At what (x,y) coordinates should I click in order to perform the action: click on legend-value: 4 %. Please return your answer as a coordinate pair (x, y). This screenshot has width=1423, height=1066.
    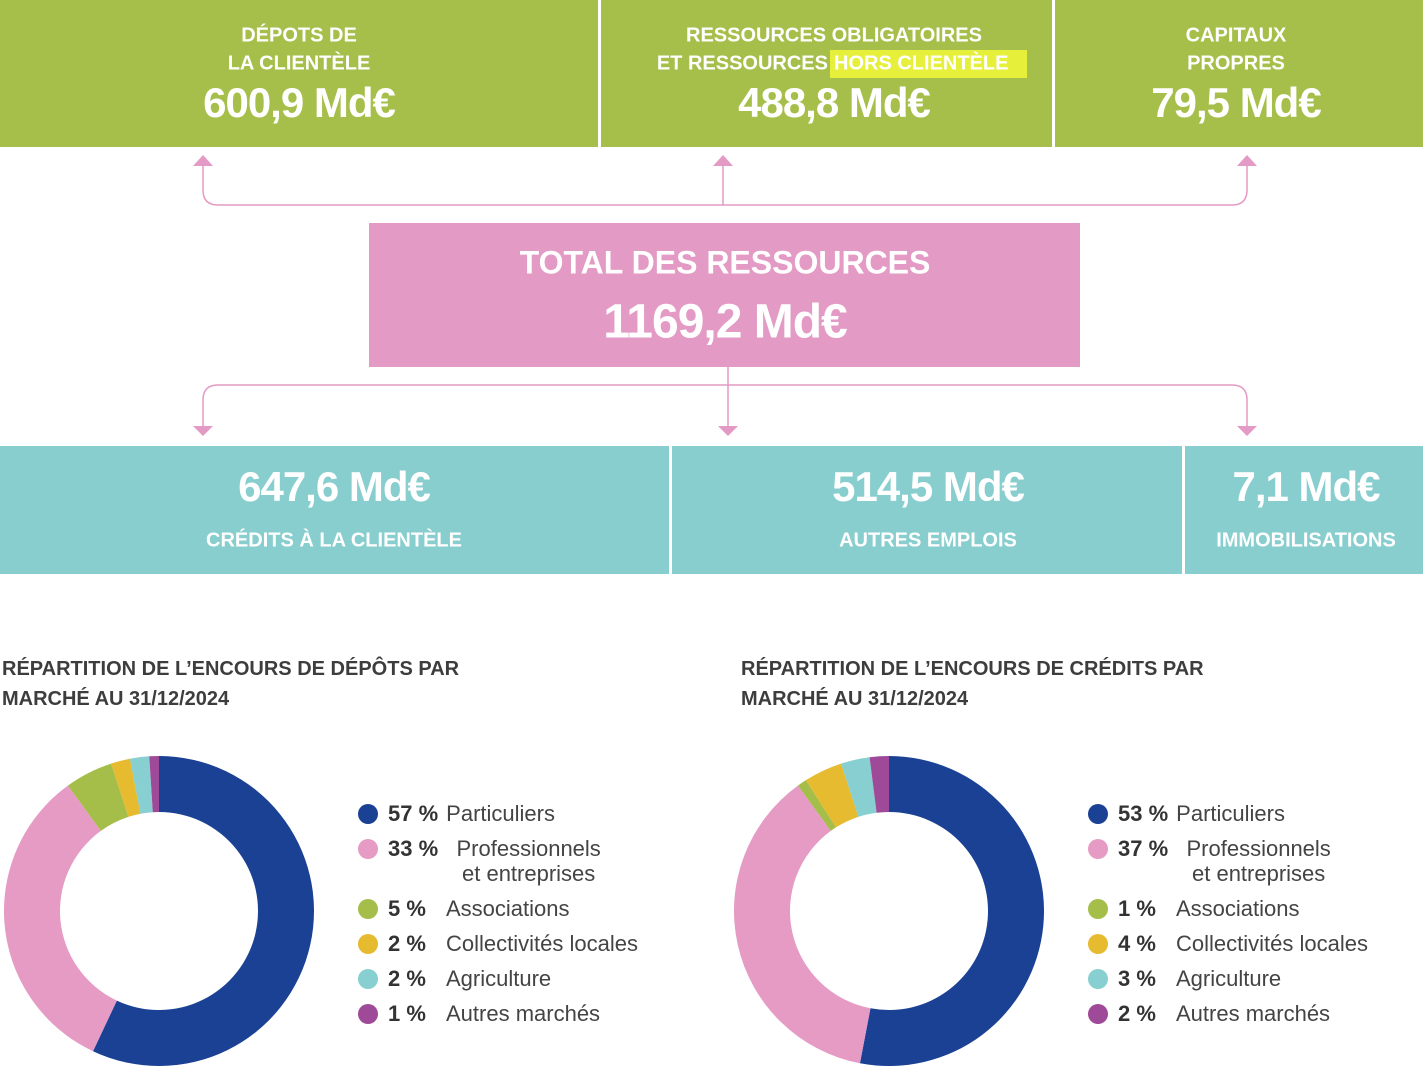
    Looking at the image, I should click on (1137, 943).